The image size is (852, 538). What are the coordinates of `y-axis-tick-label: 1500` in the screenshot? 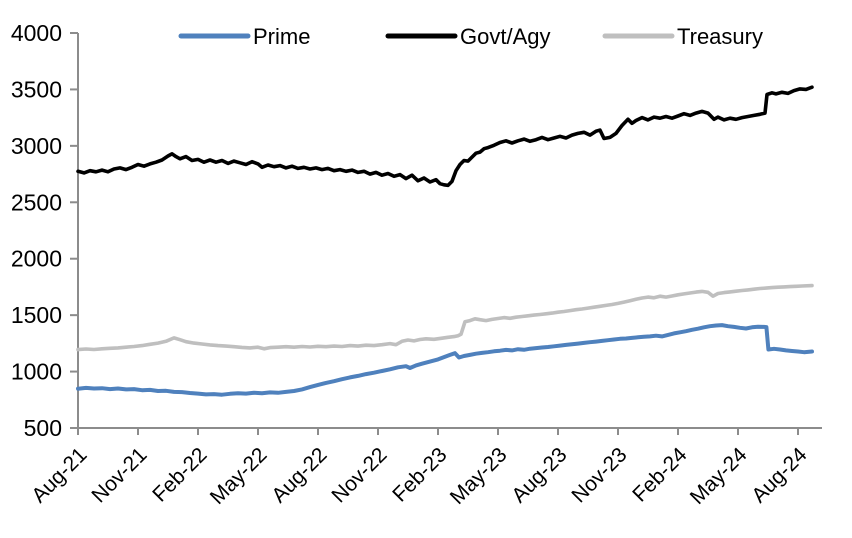 It's located at (36, 315).